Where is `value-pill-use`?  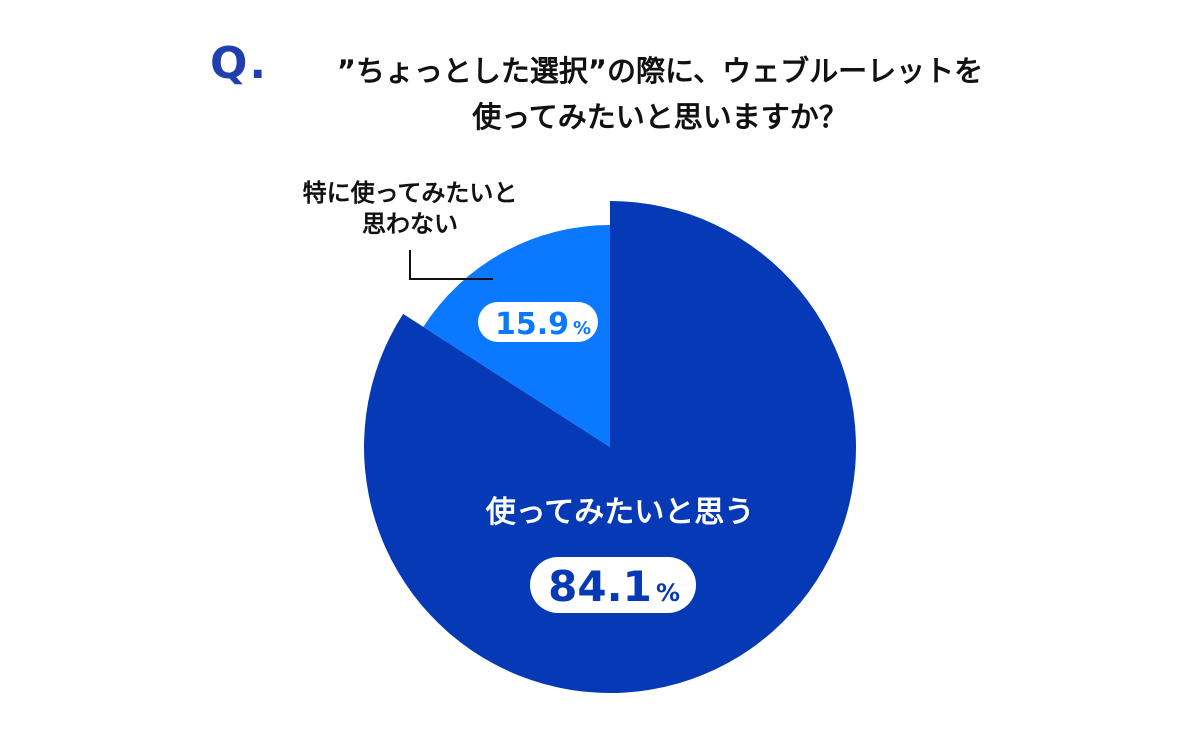 value-pill-use is located at coordinates (613, 585).